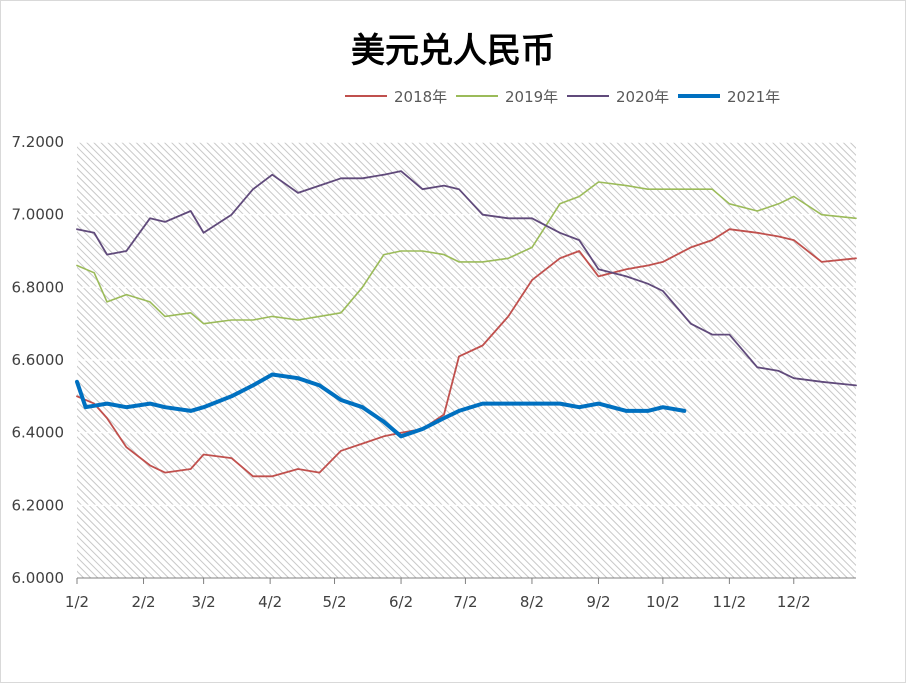 Image resolution: width=906 pixels, height=683 pixels. Describe the element at coordinates (401, 602) in the screenshot. I see `x-tick-label: 6/2` at that location.